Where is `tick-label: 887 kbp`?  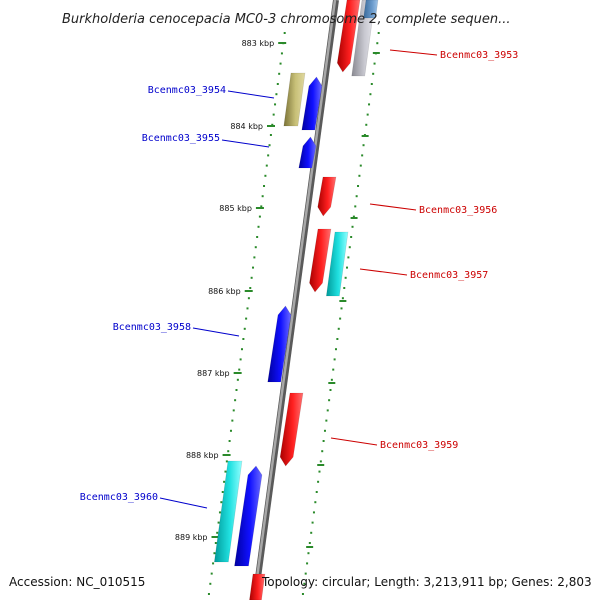
tick-label: 887 kbp is located at coordinates (213, 373).